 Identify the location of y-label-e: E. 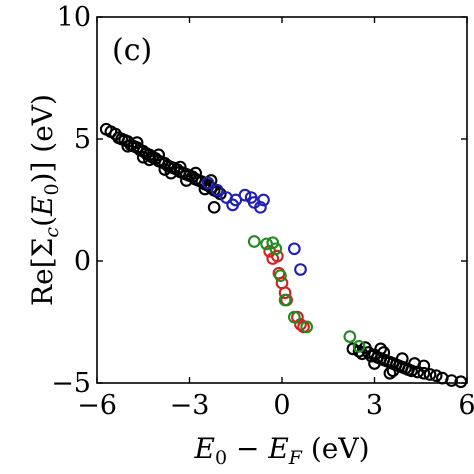
(42, 206).